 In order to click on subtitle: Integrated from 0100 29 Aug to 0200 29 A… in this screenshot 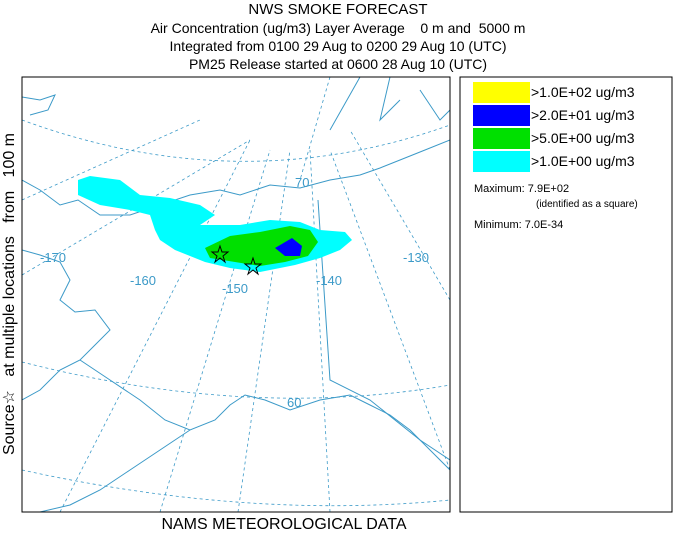, I will do `click(338, 46)`.